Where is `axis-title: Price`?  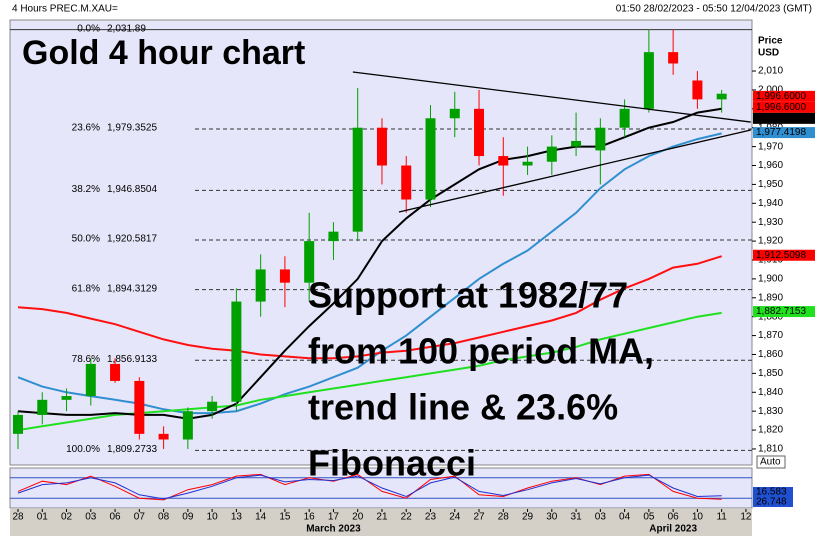
axis-title: Price is located at coordinates (770, 41).